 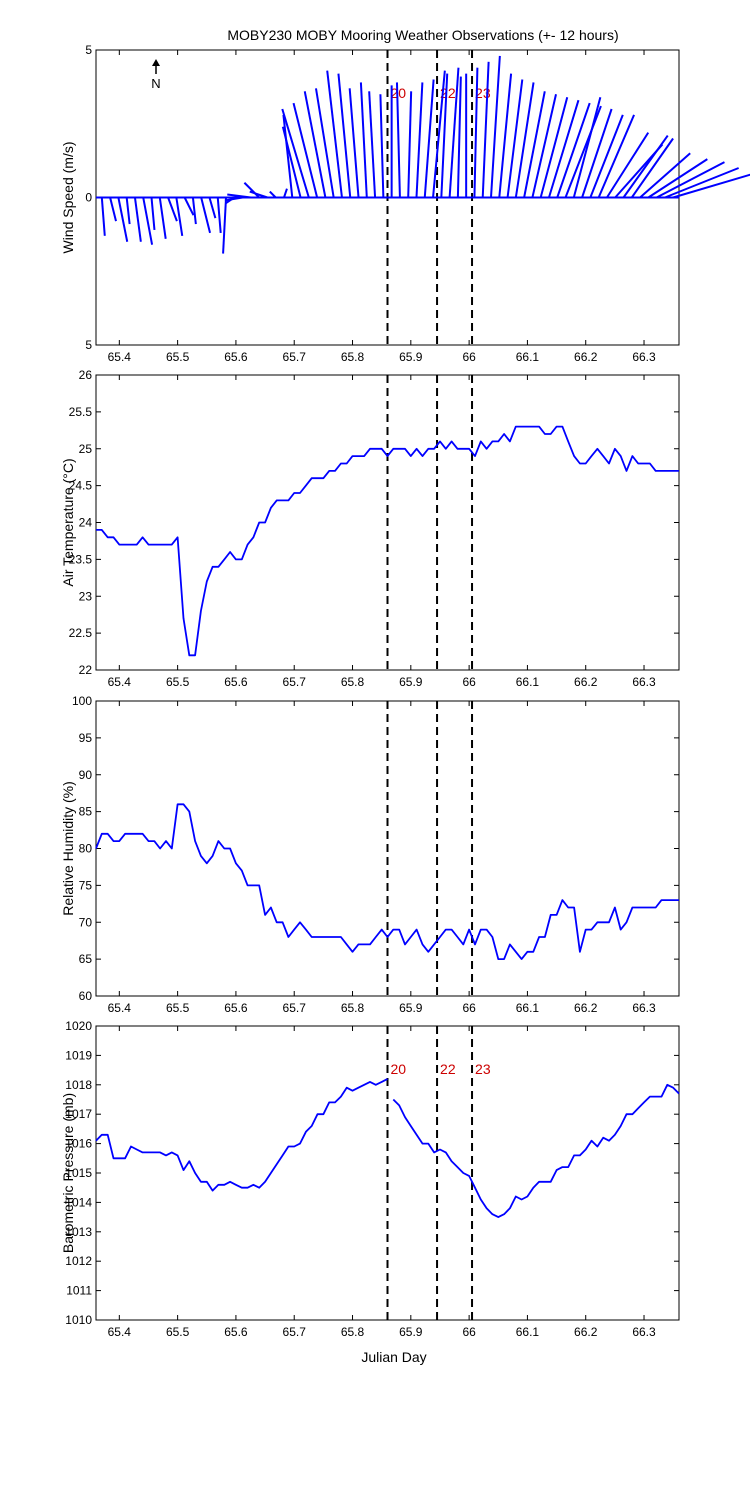 I want to click on y-tick-label: 60, so click(x=86, y=996).